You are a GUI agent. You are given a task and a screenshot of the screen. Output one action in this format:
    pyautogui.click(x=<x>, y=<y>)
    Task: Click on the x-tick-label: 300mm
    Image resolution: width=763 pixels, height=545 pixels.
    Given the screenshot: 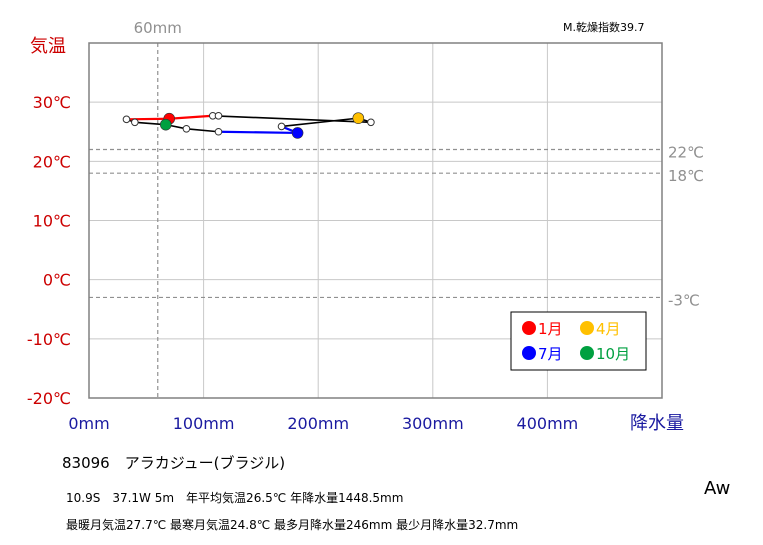 What is the action you would take?
    pyautogui.click(x=433, y=423)
    